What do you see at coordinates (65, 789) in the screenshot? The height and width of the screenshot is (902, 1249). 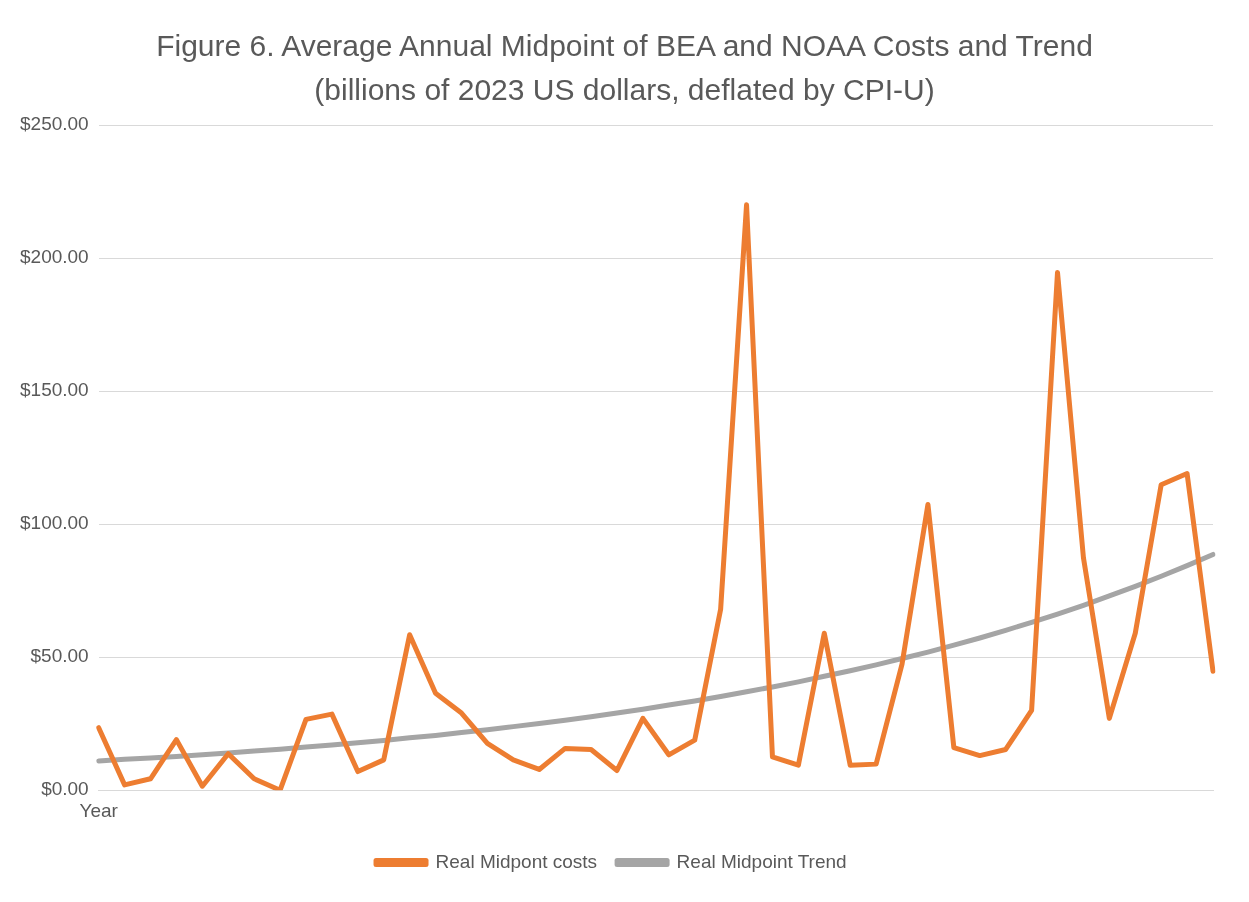 I see `y-tick-label: $0.00` at bounding box center [65, 789].